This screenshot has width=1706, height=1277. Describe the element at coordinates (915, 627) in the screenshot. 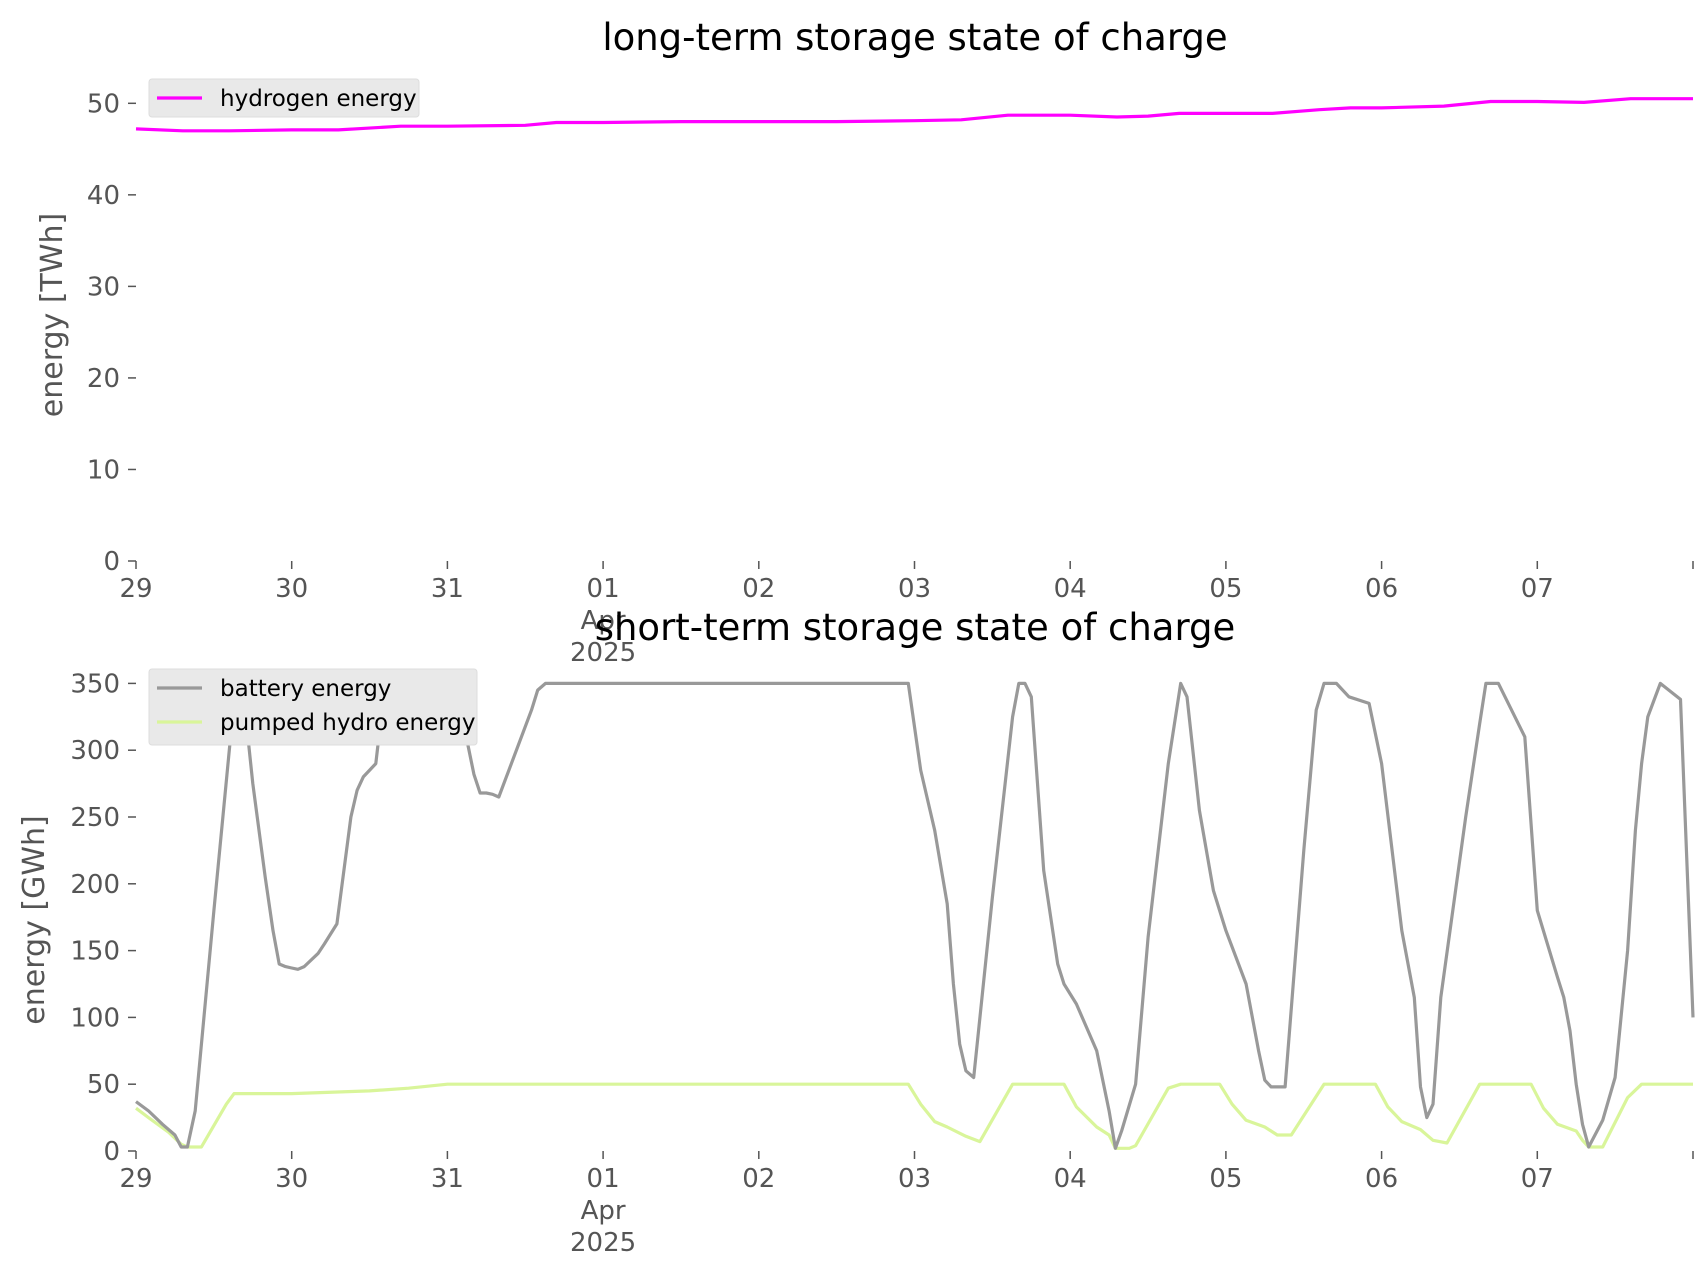

I see `chart-title: short-term storage state of charge` at that location.